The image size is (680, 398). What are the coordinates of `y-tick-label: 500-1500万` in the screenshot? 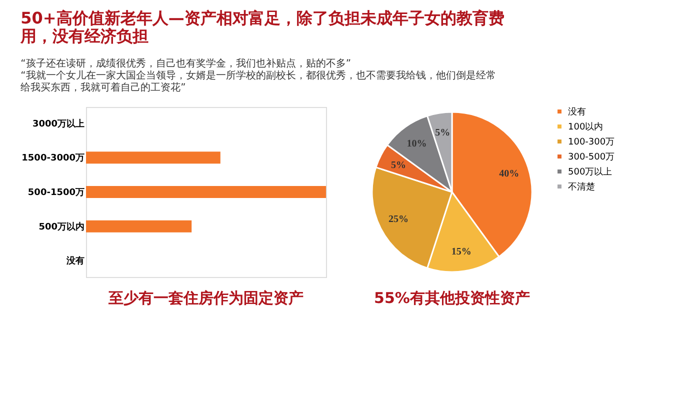 It's located at (56, 193).